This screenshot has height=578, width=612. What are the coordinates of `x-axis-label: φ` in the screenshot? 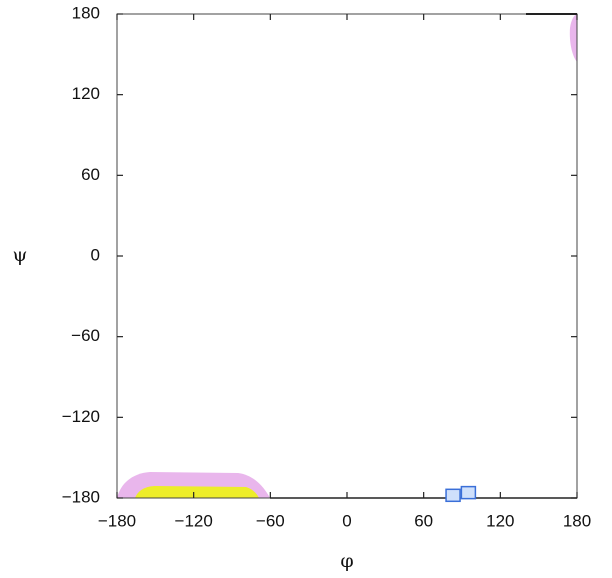 It's located at (346, 561).